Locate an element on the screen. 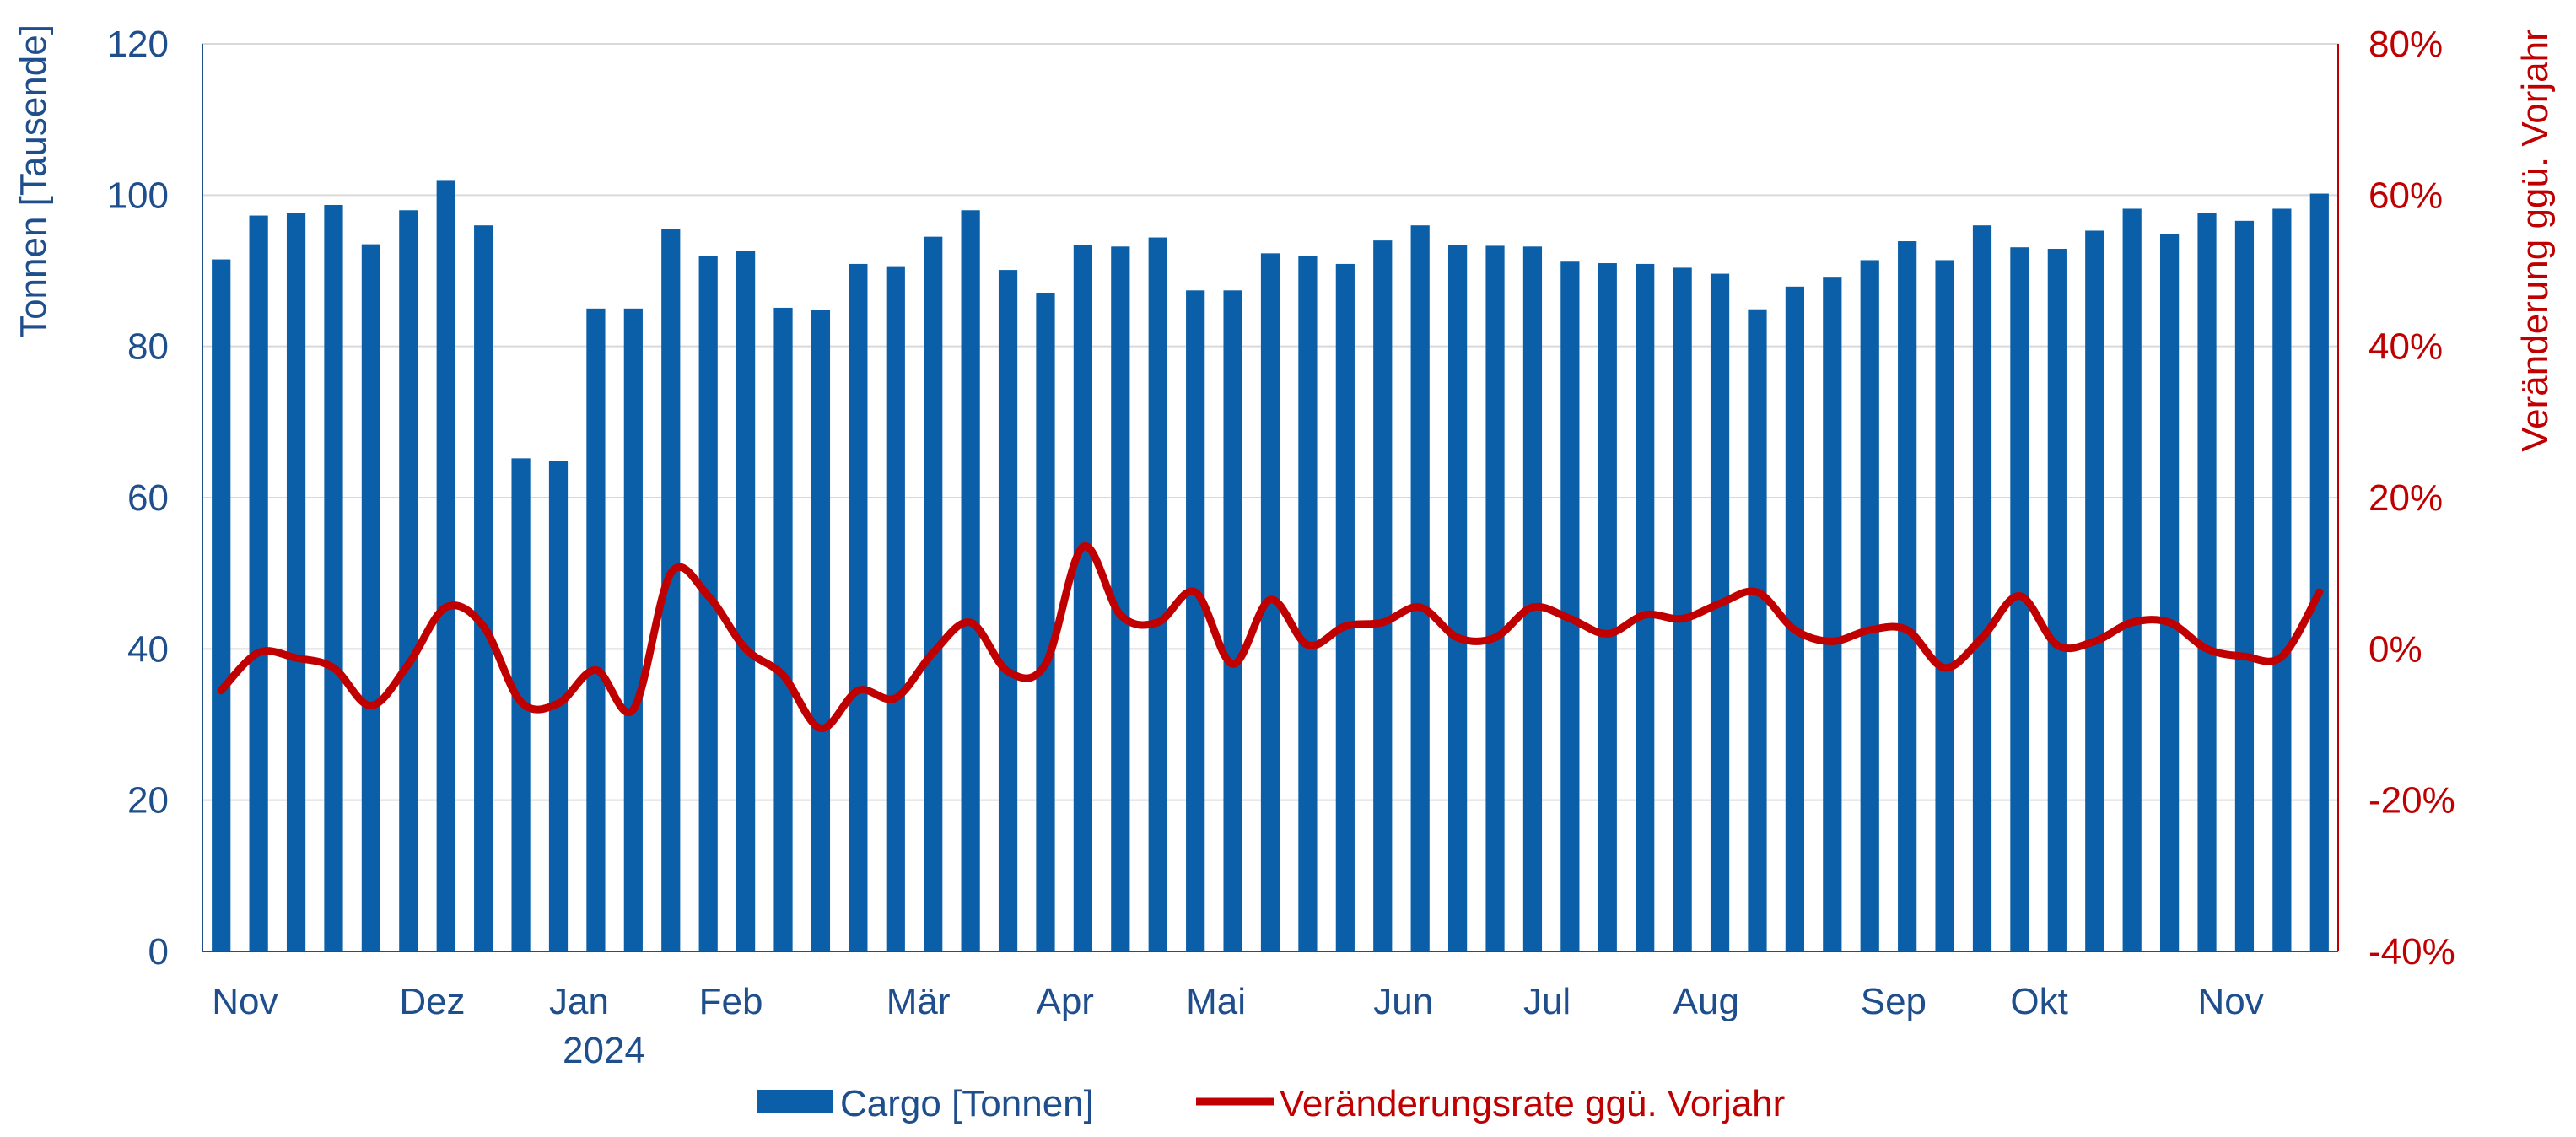  left-tick-label: 0 is located at coordinates (158, 952).